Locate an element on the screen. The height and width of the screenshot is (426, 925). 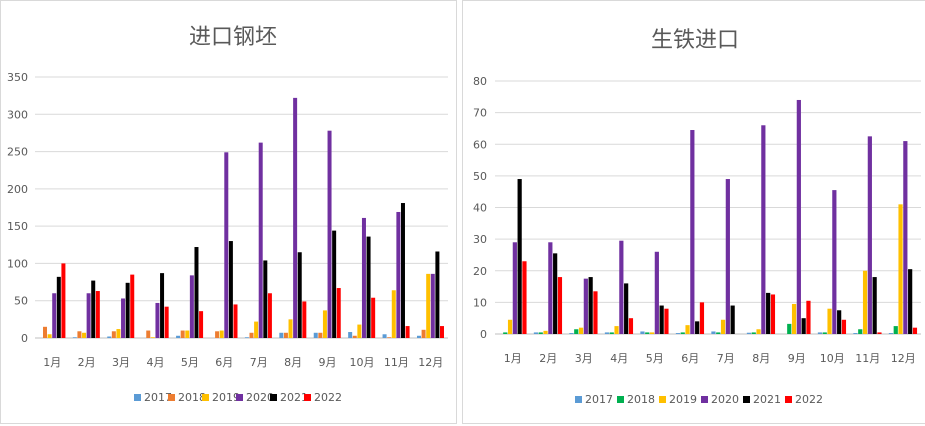
x-tick-label: 12月 is located at coordinates (430, 362).